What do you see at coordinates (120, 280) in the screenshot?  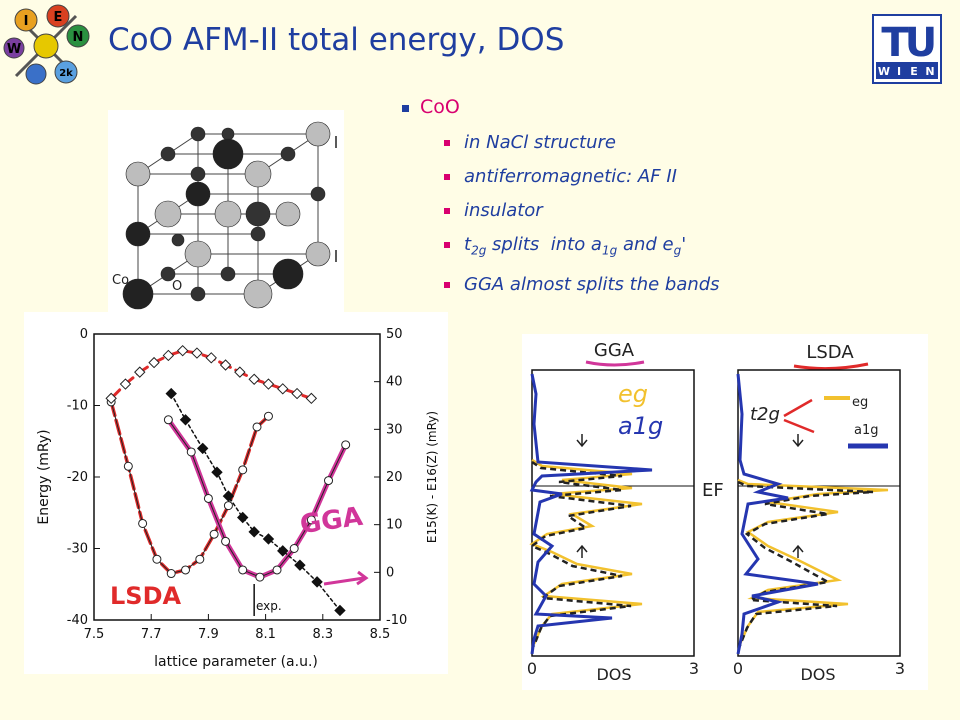 I see `co-label: Co` at bounding box center [120, 280].